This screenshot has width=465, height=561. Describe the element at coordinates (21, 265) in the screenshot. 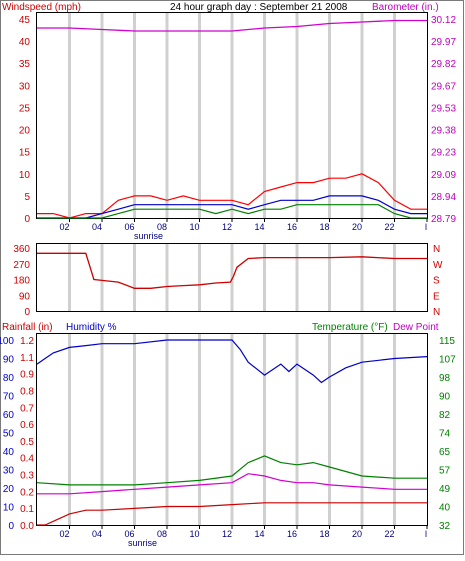

I see `y-tick-label: 270` at that location.